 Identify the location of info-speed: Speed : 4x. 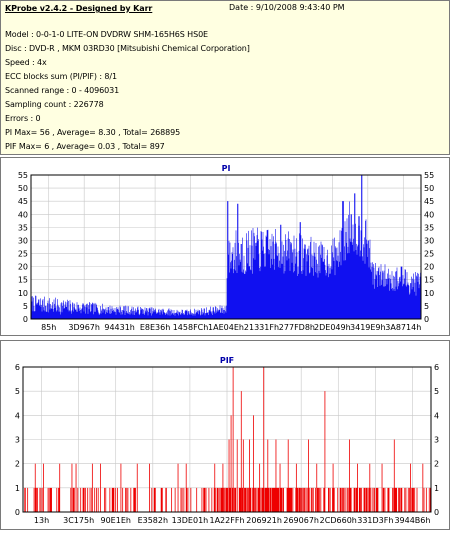
(26, 62).